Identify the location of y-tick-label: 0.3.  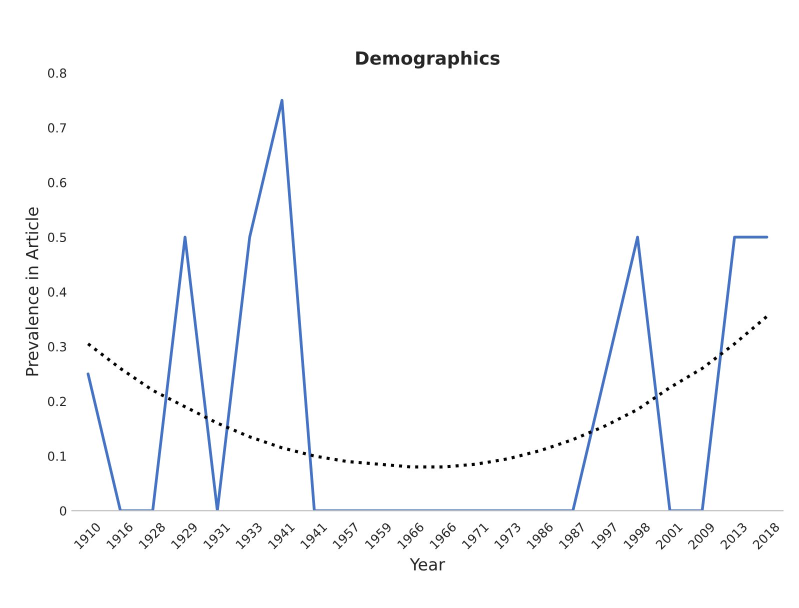
(57, 347).